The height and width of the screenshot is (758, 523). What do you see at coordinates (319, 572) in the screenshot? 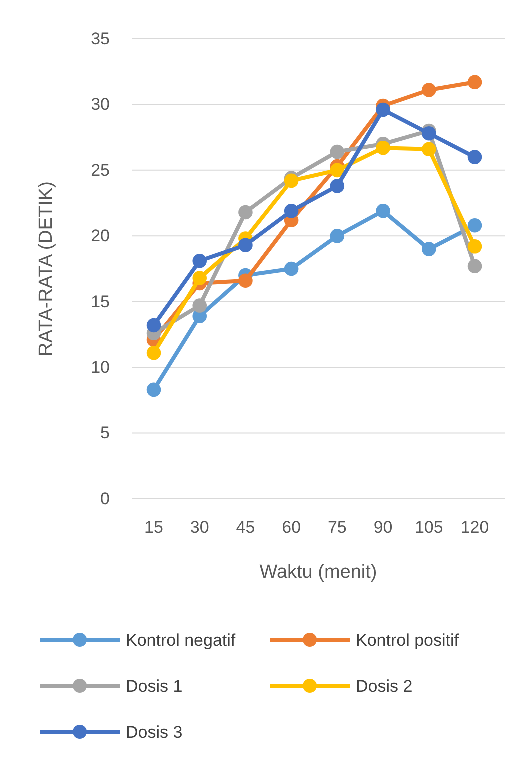
I see `x-axis-title: Waktu (menit)` at bounding box center [319, 572].